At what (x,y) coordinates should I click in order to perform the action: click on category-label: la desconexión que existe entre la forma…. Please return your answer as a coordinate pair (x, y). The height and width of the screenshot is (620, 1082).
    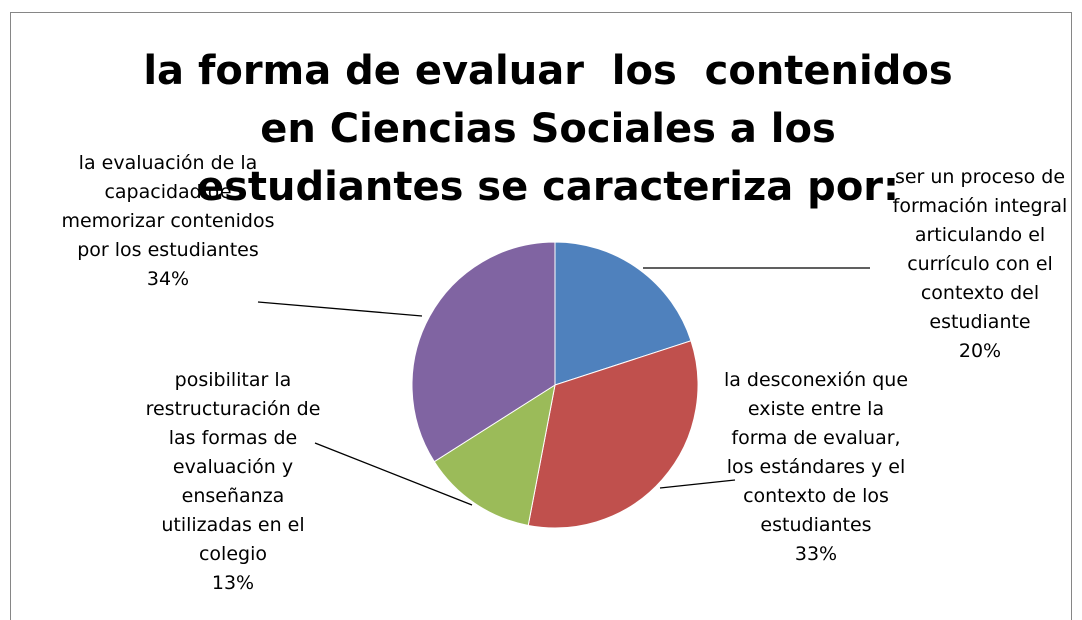
    Looking at the image, I should click on (819, 452).